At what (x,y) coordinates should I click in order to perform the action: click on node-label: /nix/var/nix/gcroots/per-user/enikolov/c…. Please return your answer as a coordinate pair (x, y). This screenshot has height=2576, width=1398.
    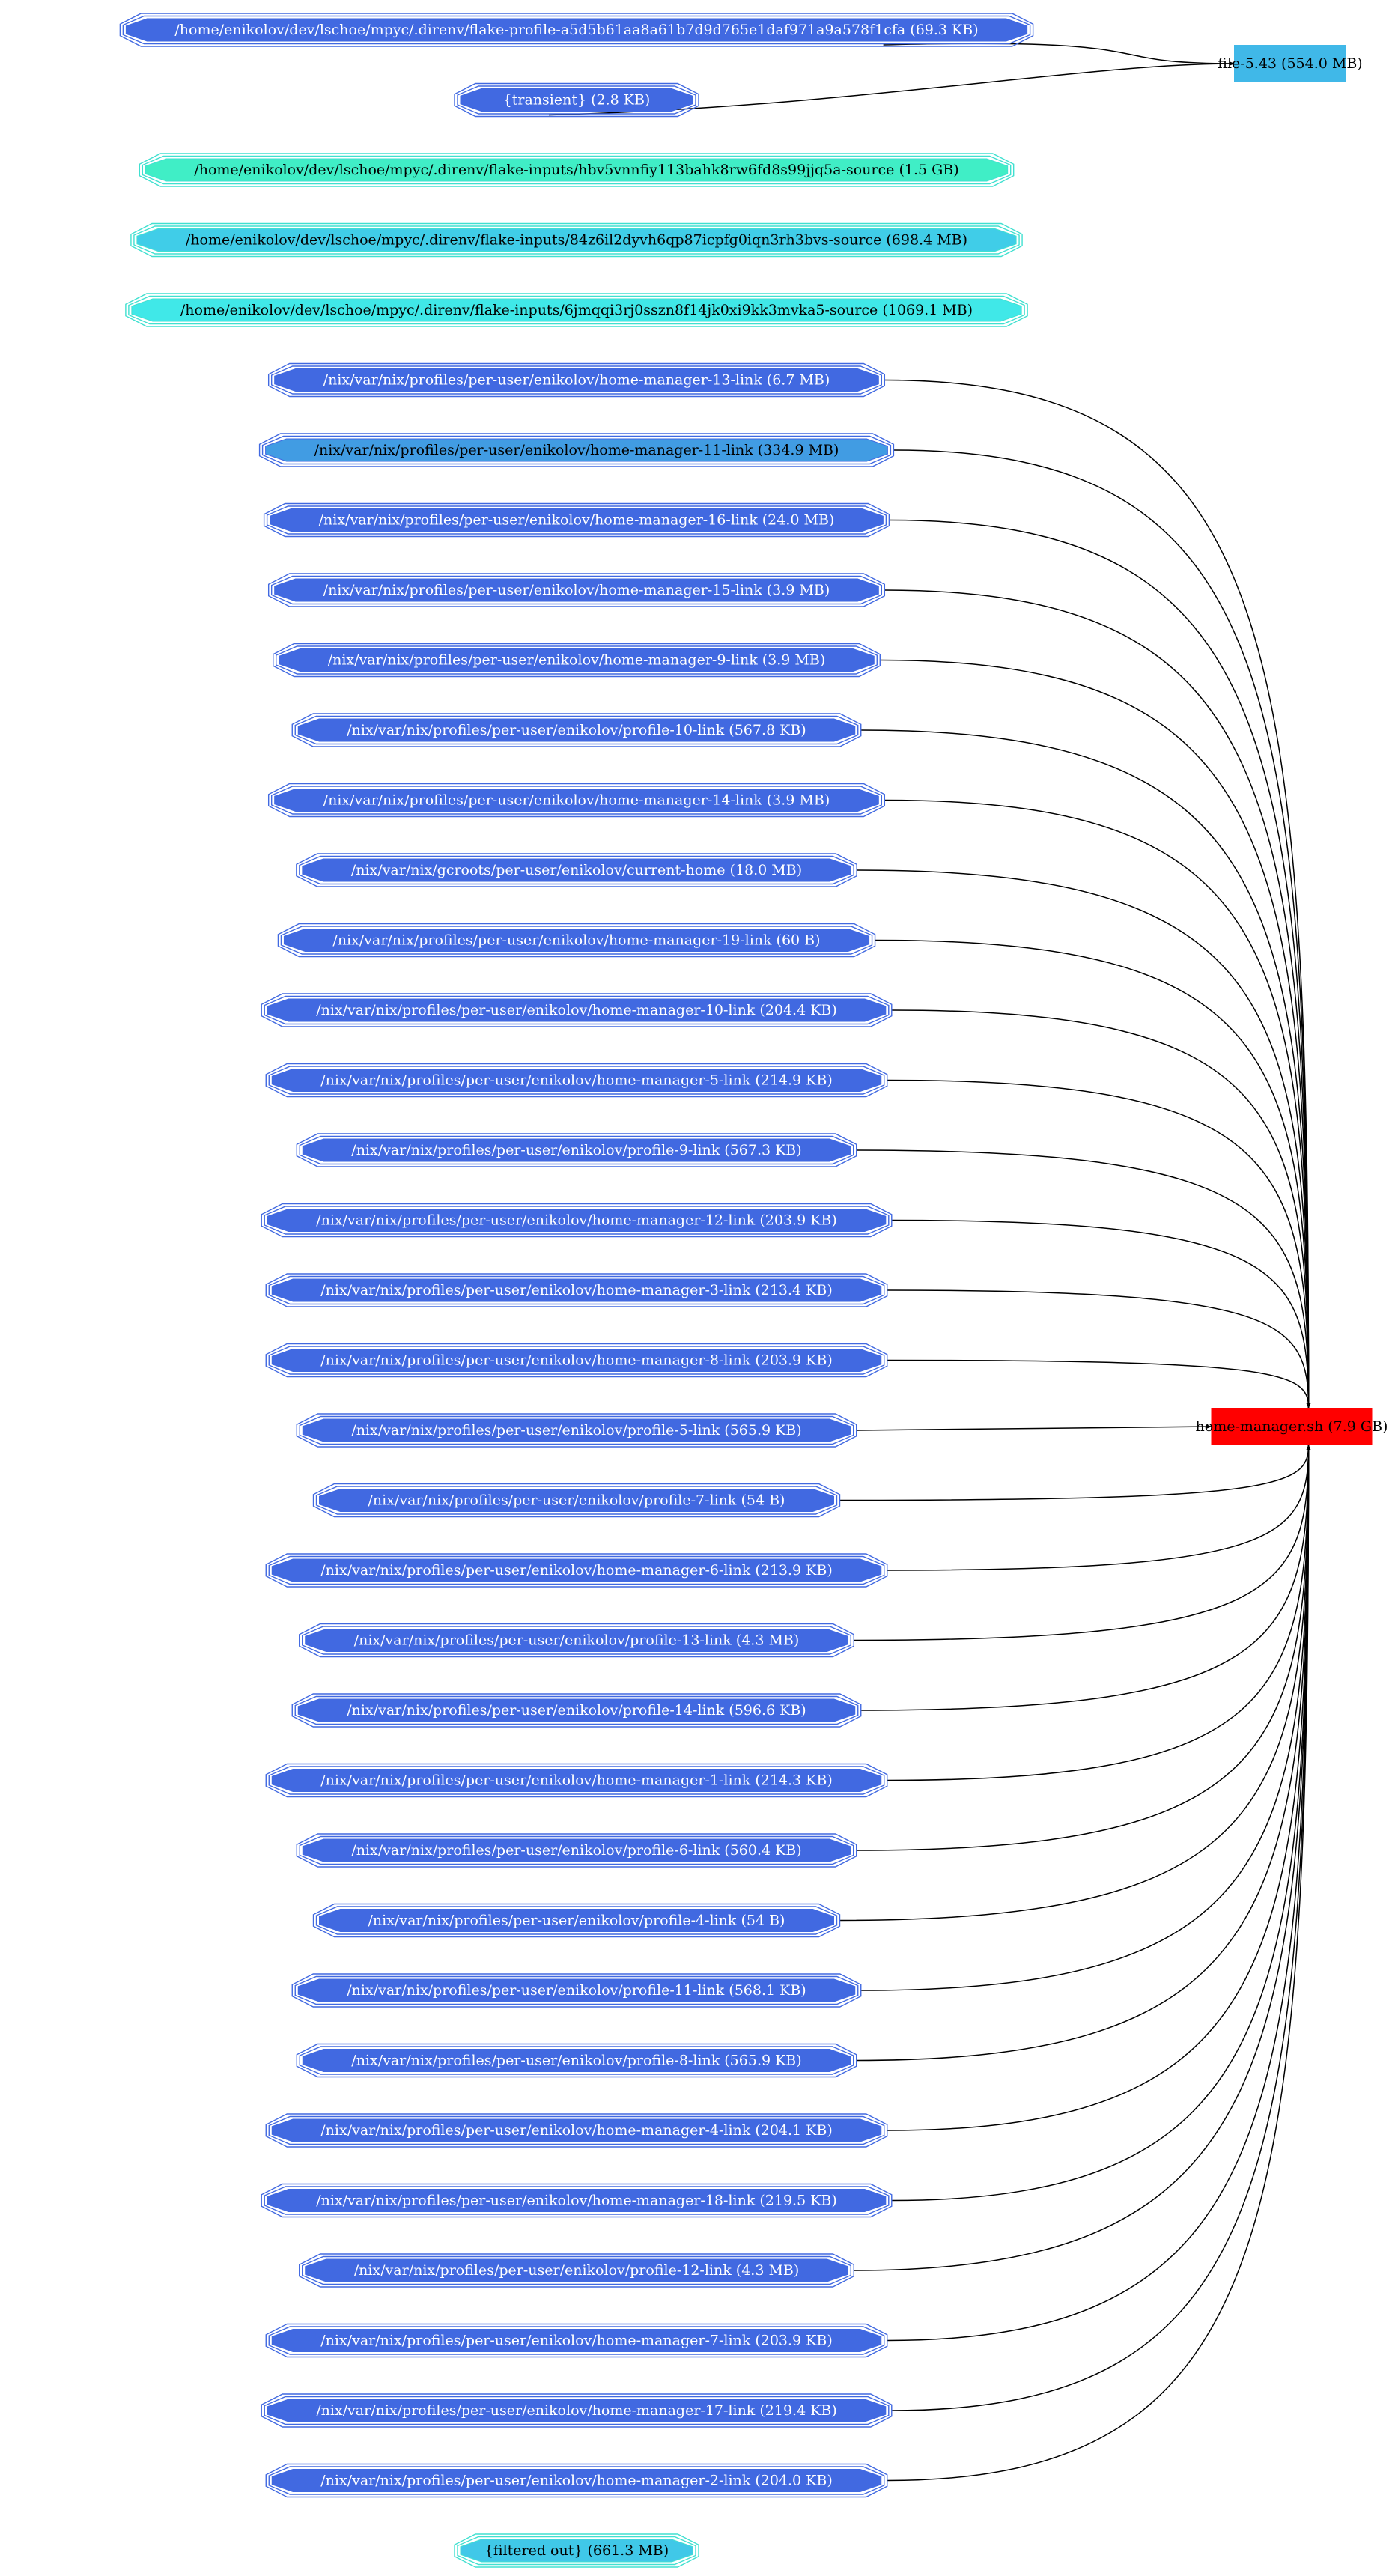
    Looking at the image, I should click on (576, 870).